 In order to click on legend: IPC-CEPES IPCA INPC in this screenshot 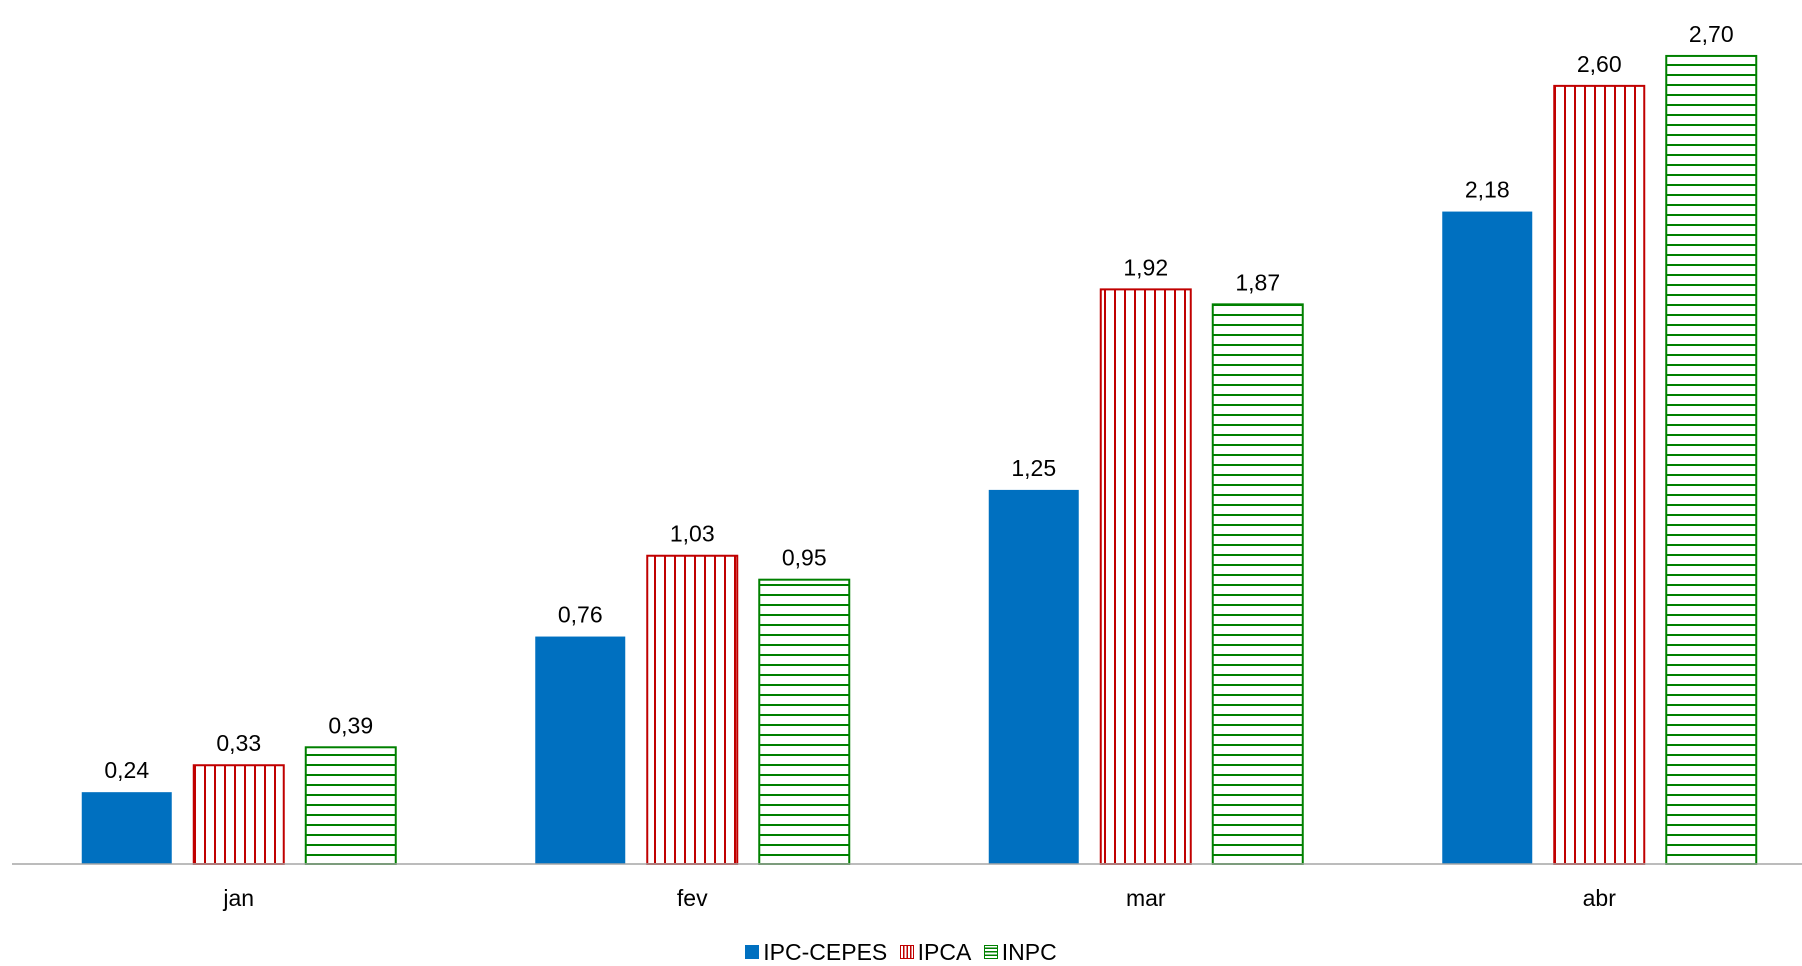, I will do `click(901, 952)`.